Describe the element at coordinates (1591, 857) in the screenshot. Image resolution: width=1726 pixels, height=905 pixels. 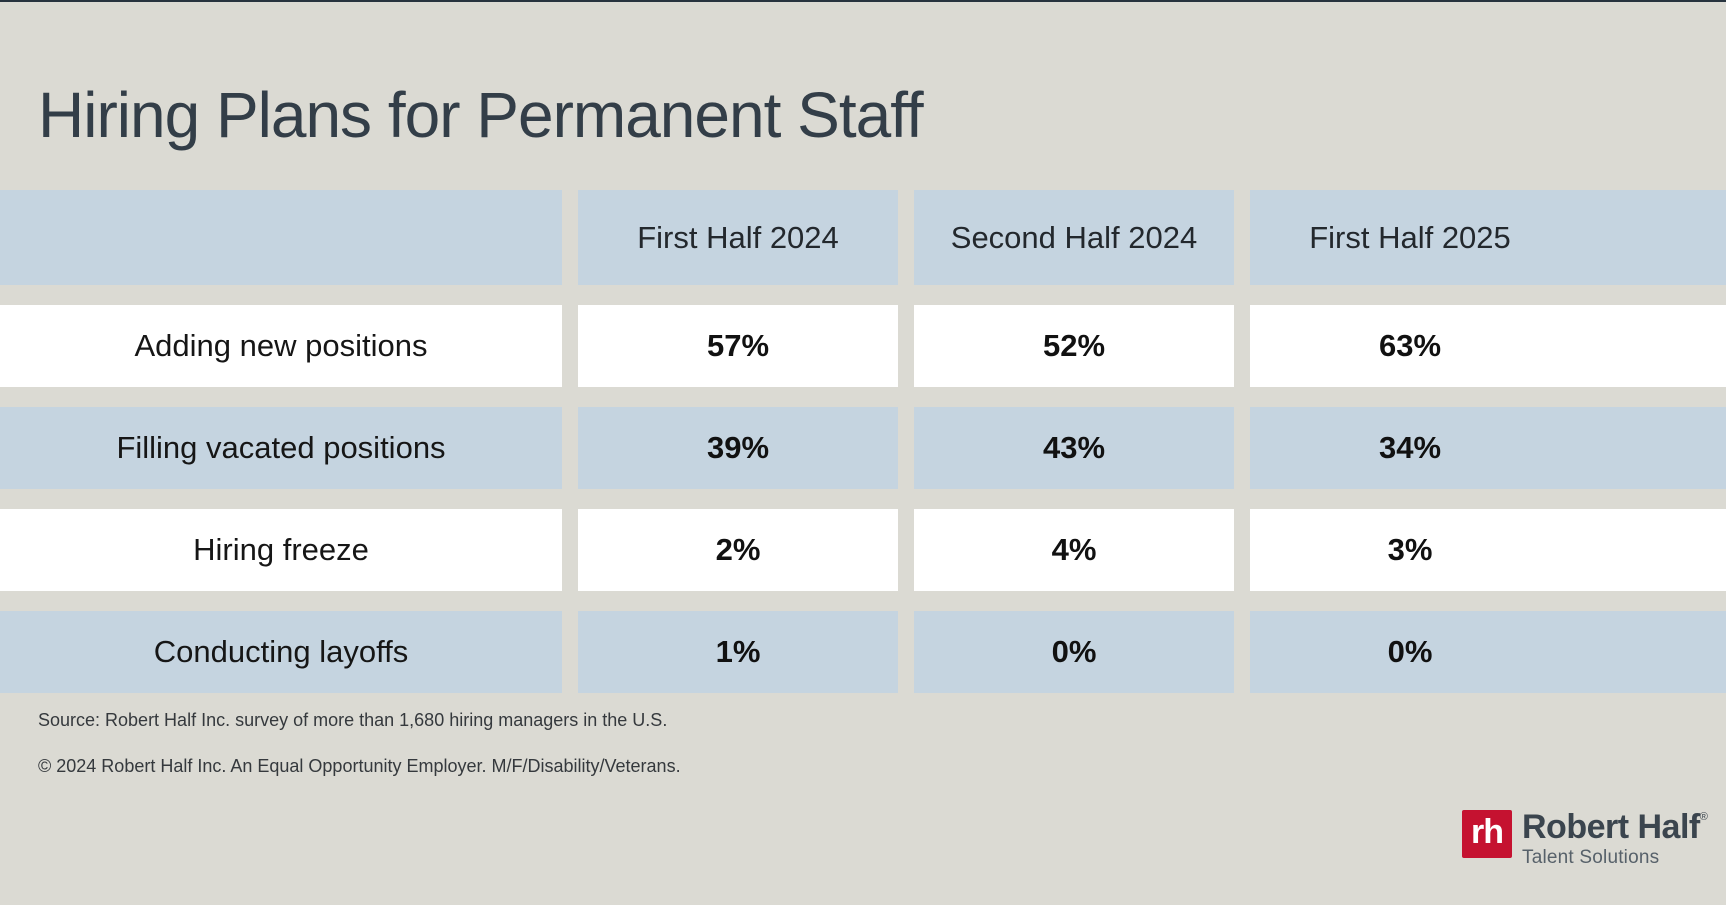
I see `logo-tagline: Talent Solutions` at that location.